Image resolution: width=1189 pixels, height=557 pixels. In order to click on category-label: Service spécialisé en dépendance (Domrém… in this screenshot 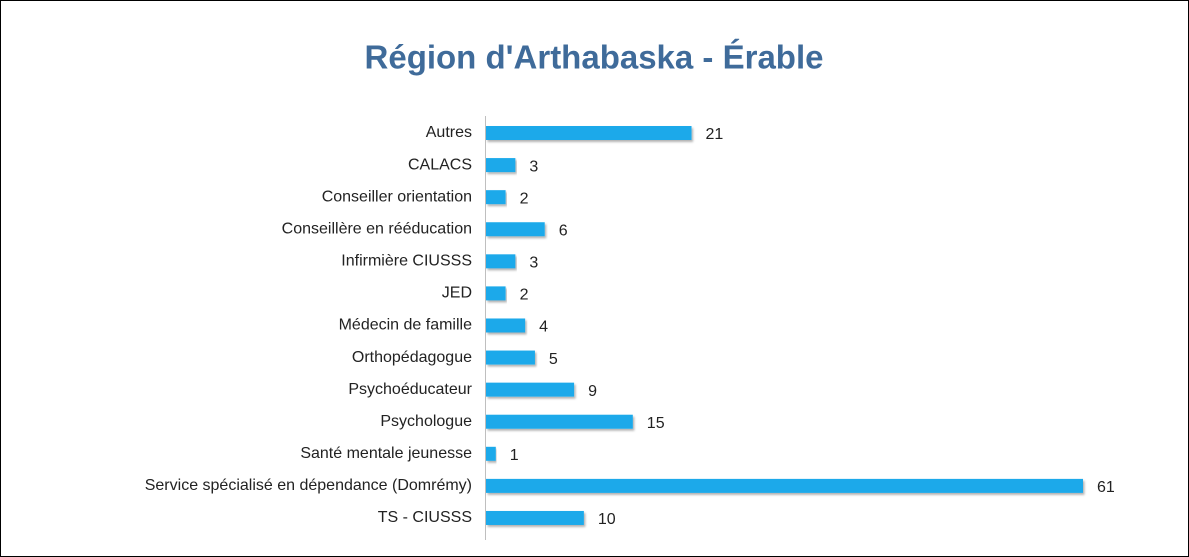, I will do `click(308, 485)`.